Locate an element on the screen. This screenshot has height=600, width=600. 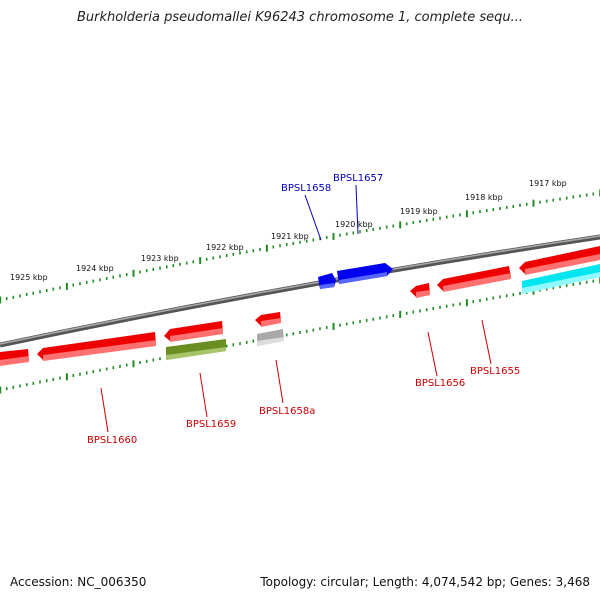
gene-cyan is located at coordinates (561, 279).